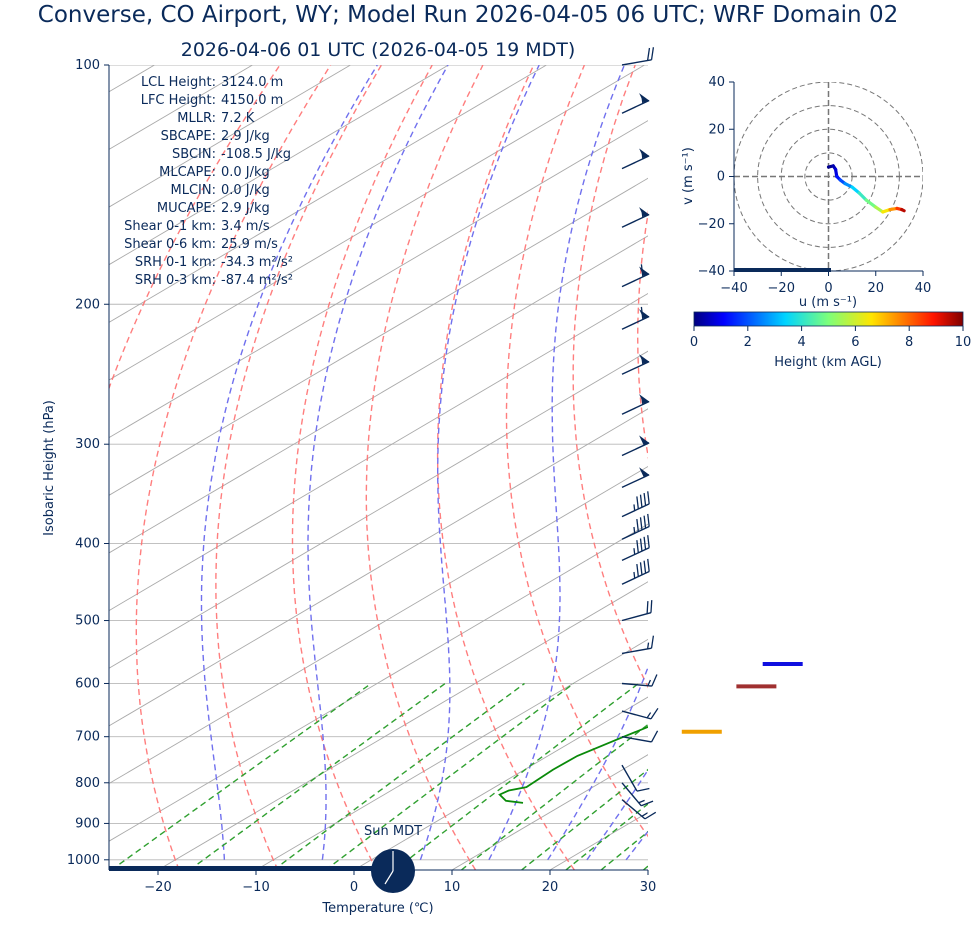  What do you see at coordinates (249, 244) in the screenshot?
I see `stat-value: 25.9 m/s` at bounding box center [249, 244].